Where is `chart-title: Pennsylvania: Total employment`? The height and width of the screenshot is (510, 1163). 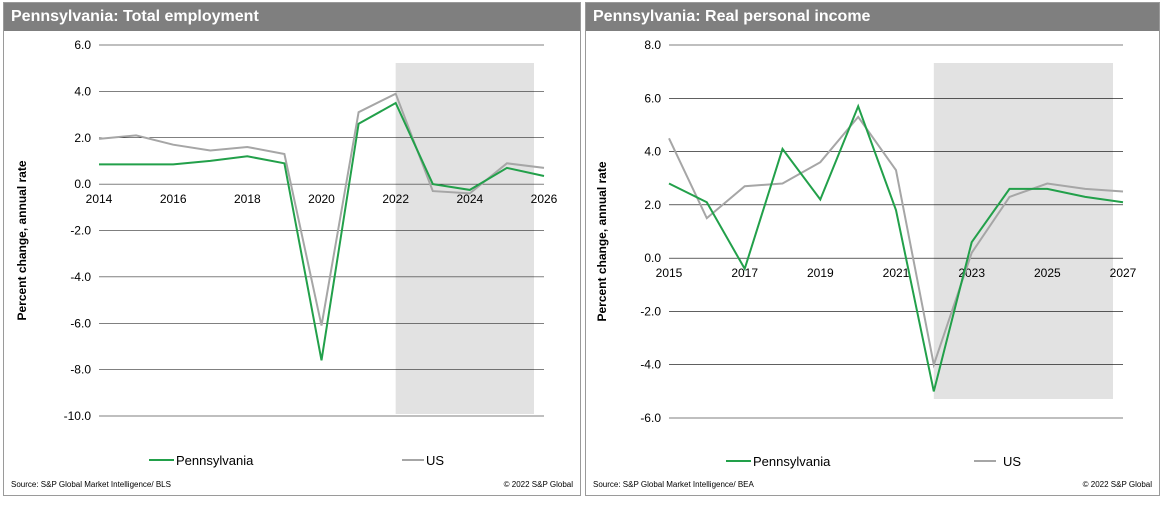 chart-title: Pennsylvania: Total employment is located at coordinates (135, 16).